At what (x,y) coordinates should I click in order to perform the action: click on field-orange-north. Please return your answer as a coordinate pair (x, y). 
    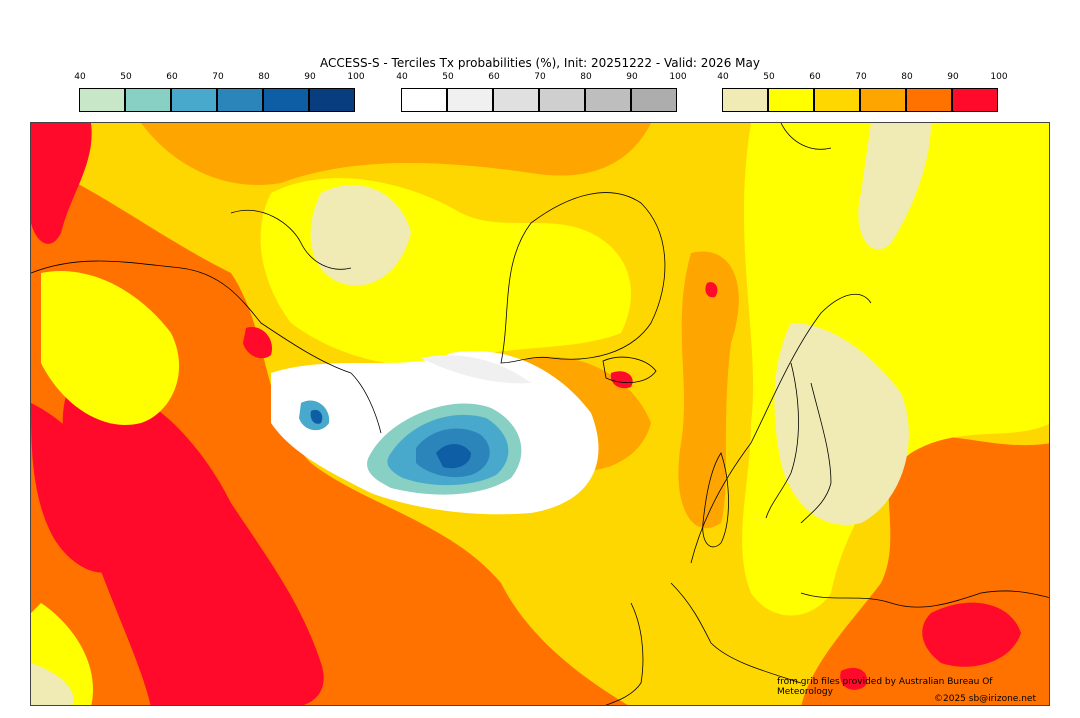
    Looking at the image, I should click on (396, 154).